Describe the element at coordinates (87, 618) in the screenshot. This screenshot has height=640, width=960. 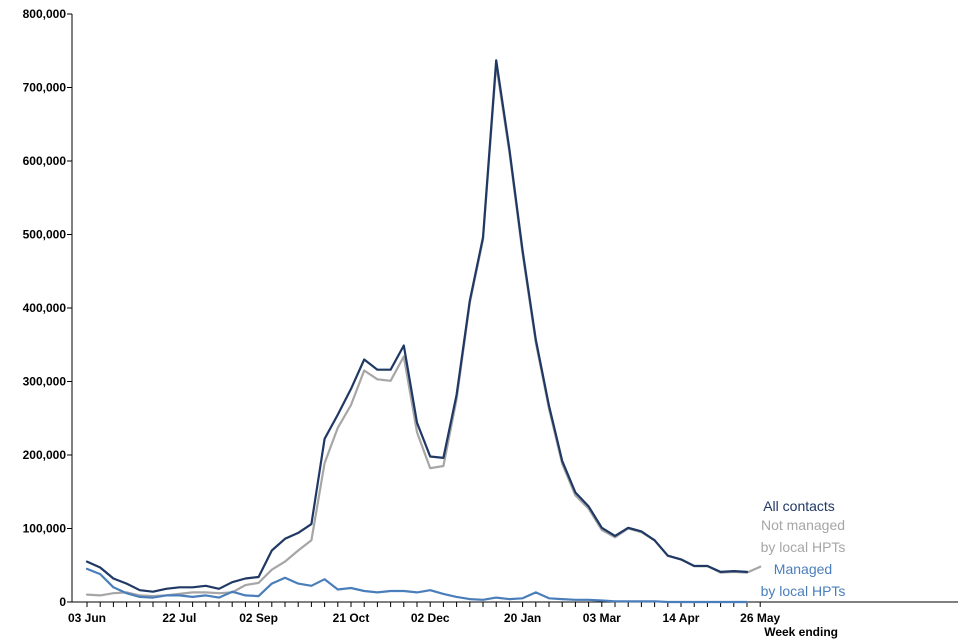
I see `x-tick-label: 03 Jun` at that location.